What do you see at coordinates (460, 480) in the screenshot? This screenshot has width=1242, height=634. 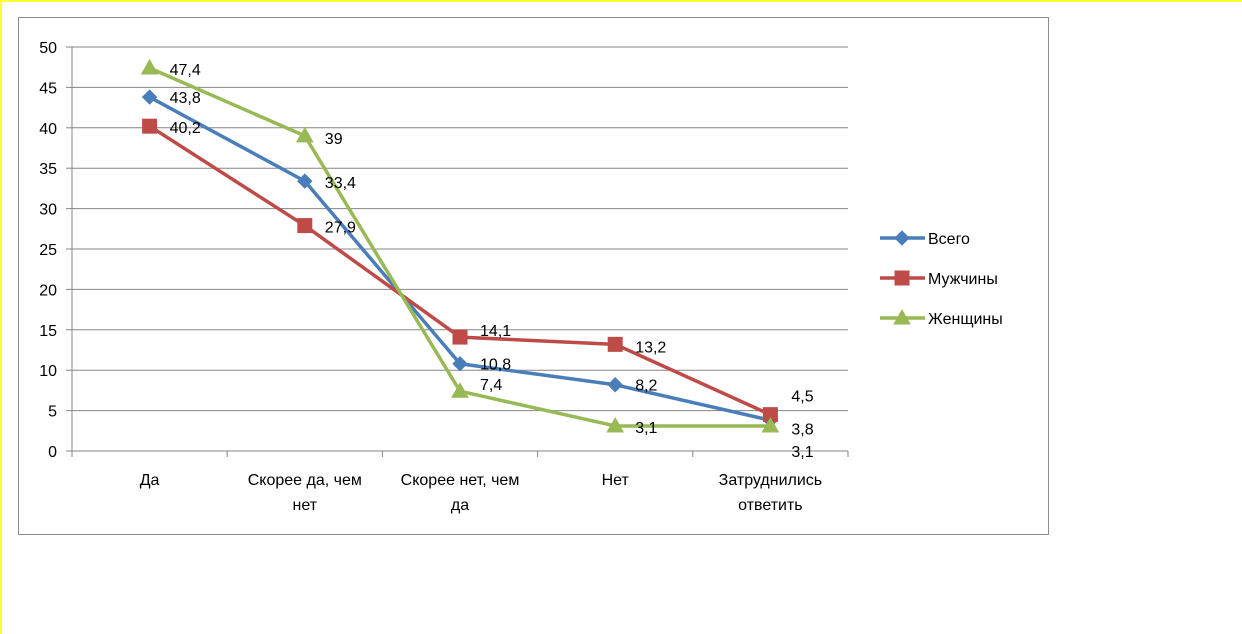 I see `x-tick-label: Скорее нет, чем` at bounding box center [460, 480].